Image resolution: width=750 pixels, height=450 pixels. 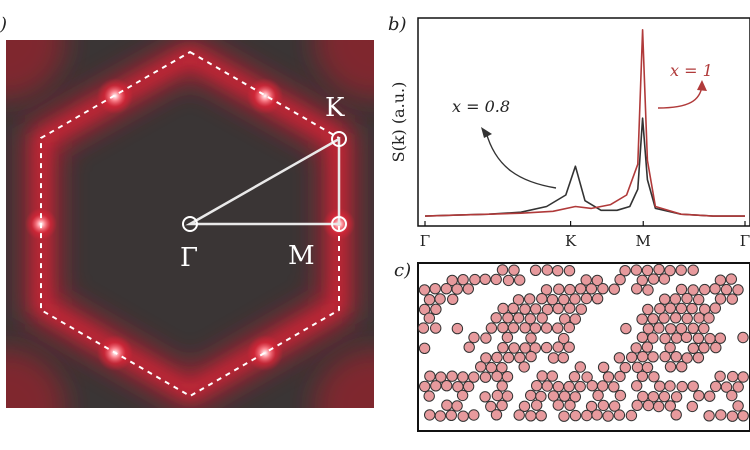 I want to click on annotation-x-1: x = 1, so click(x=691, y=70).